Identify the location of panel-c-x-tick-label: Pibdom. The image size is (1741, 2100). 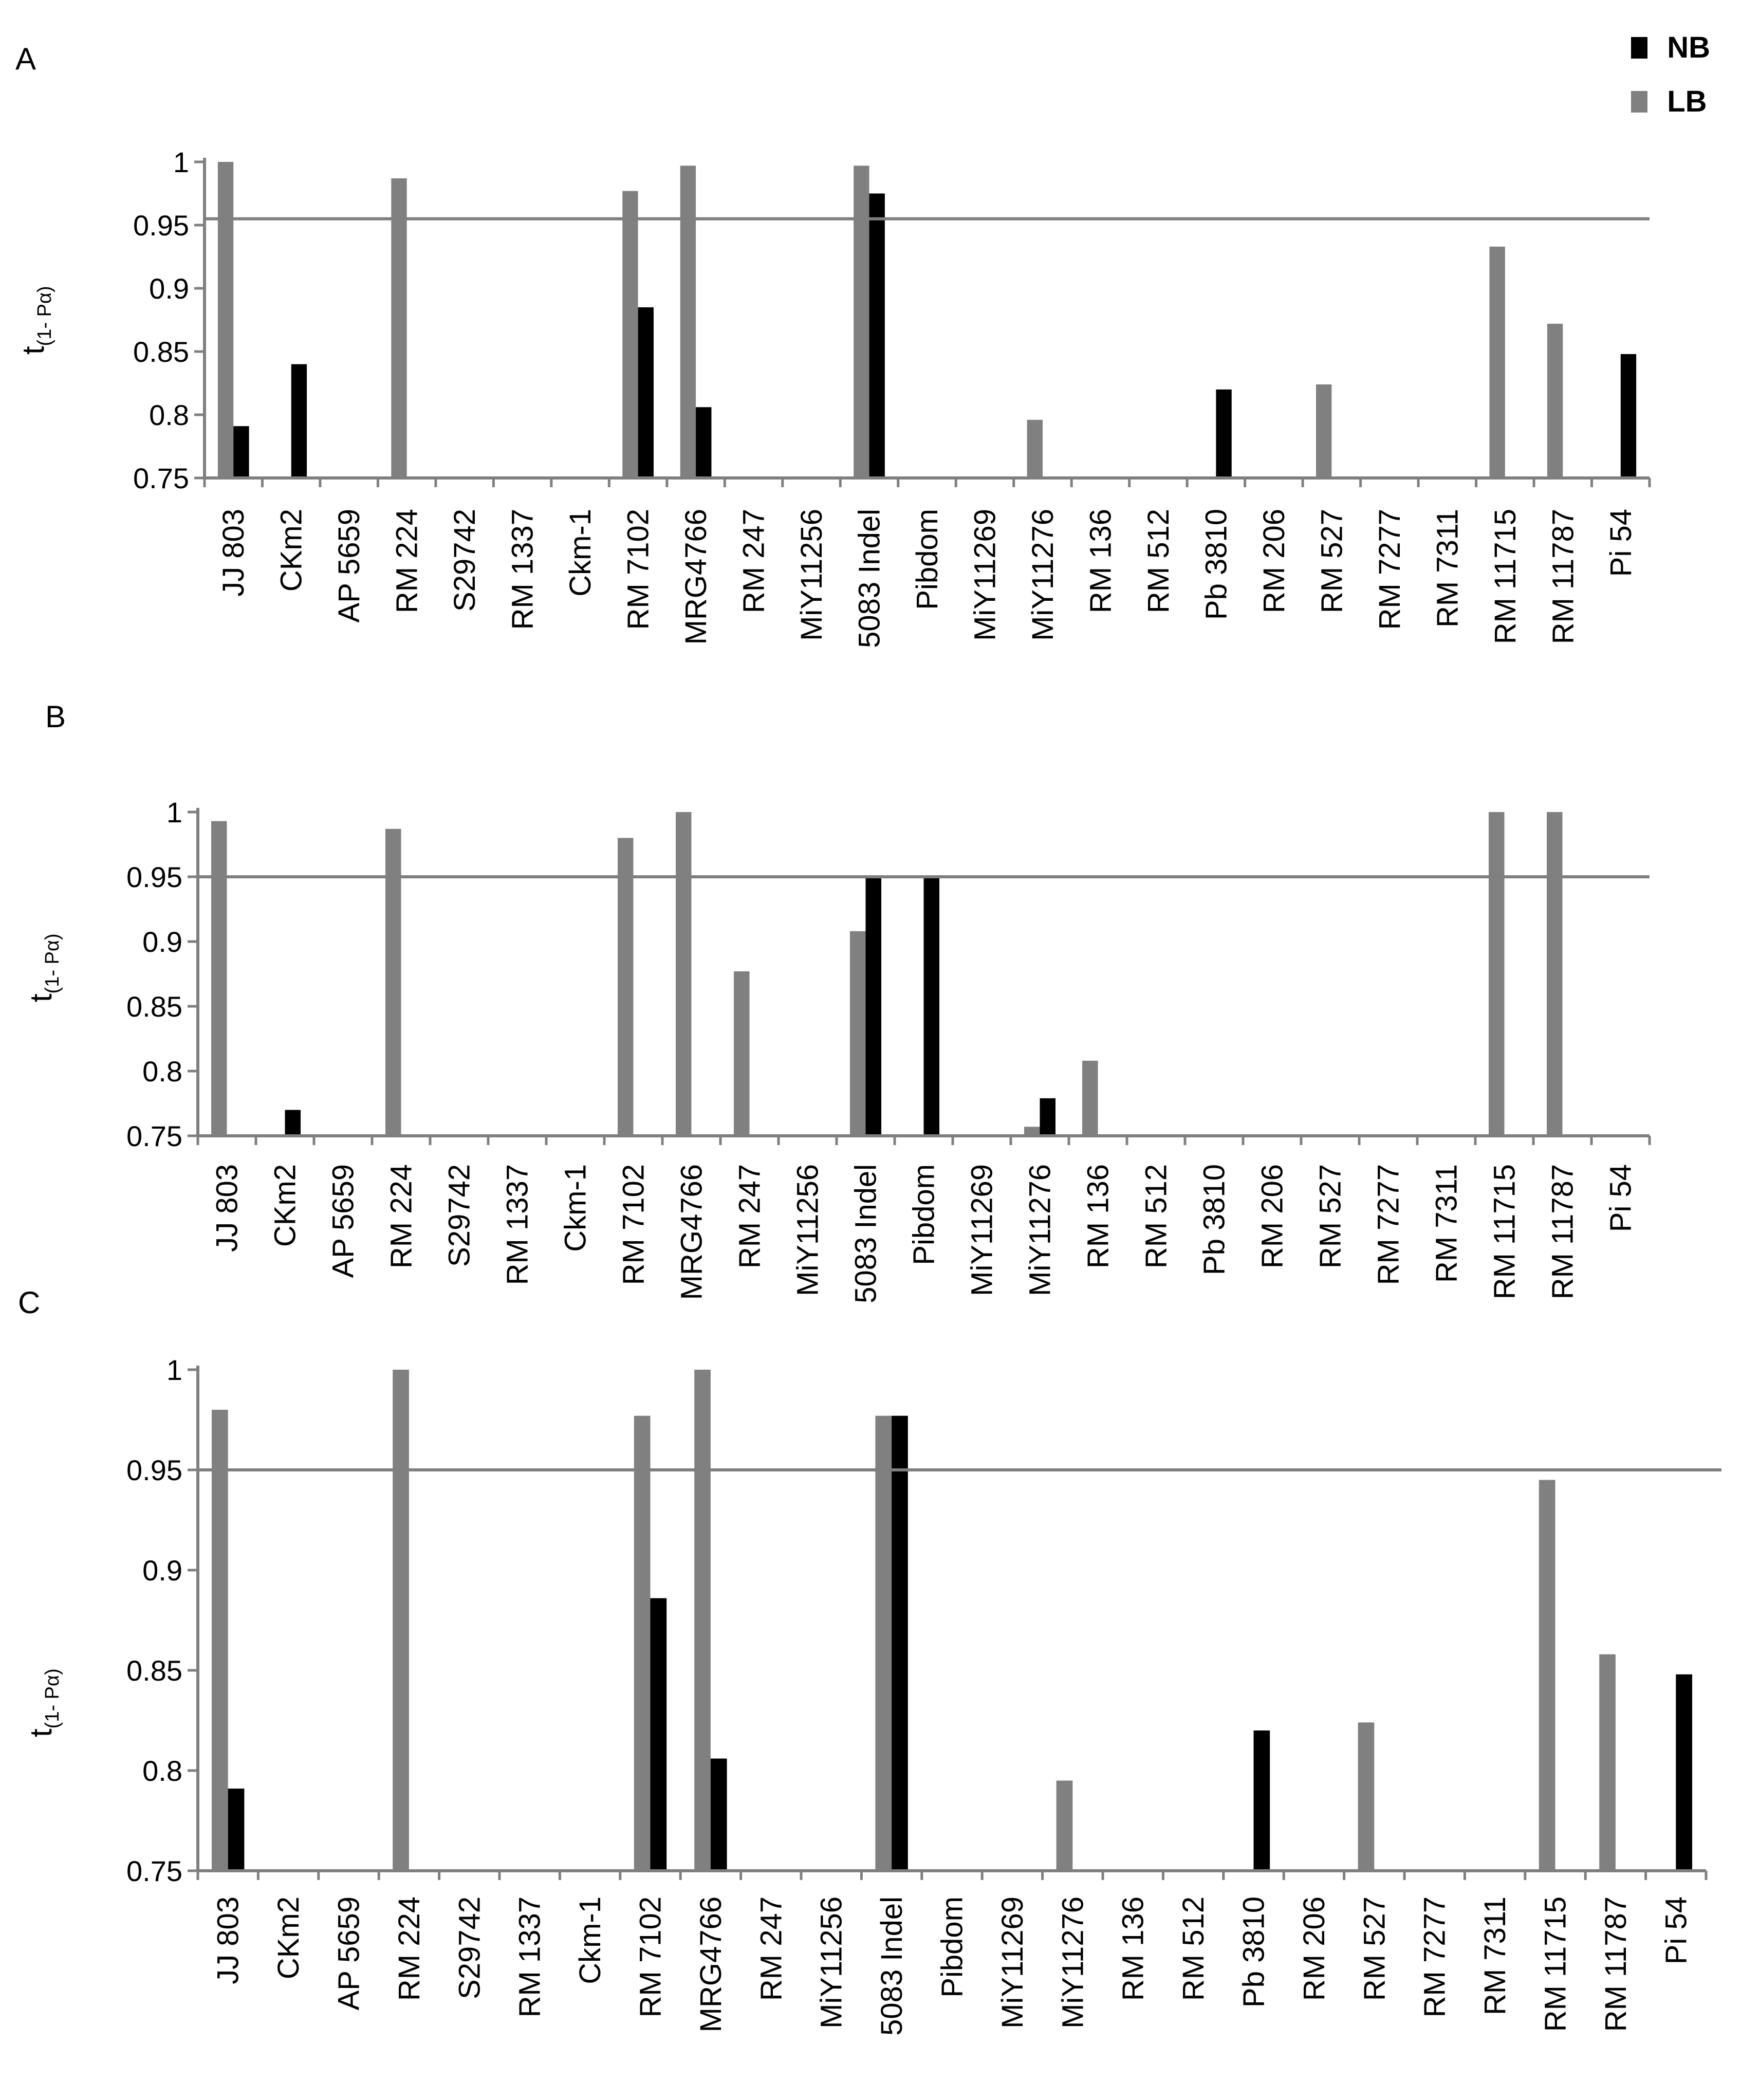
(952, 1947).